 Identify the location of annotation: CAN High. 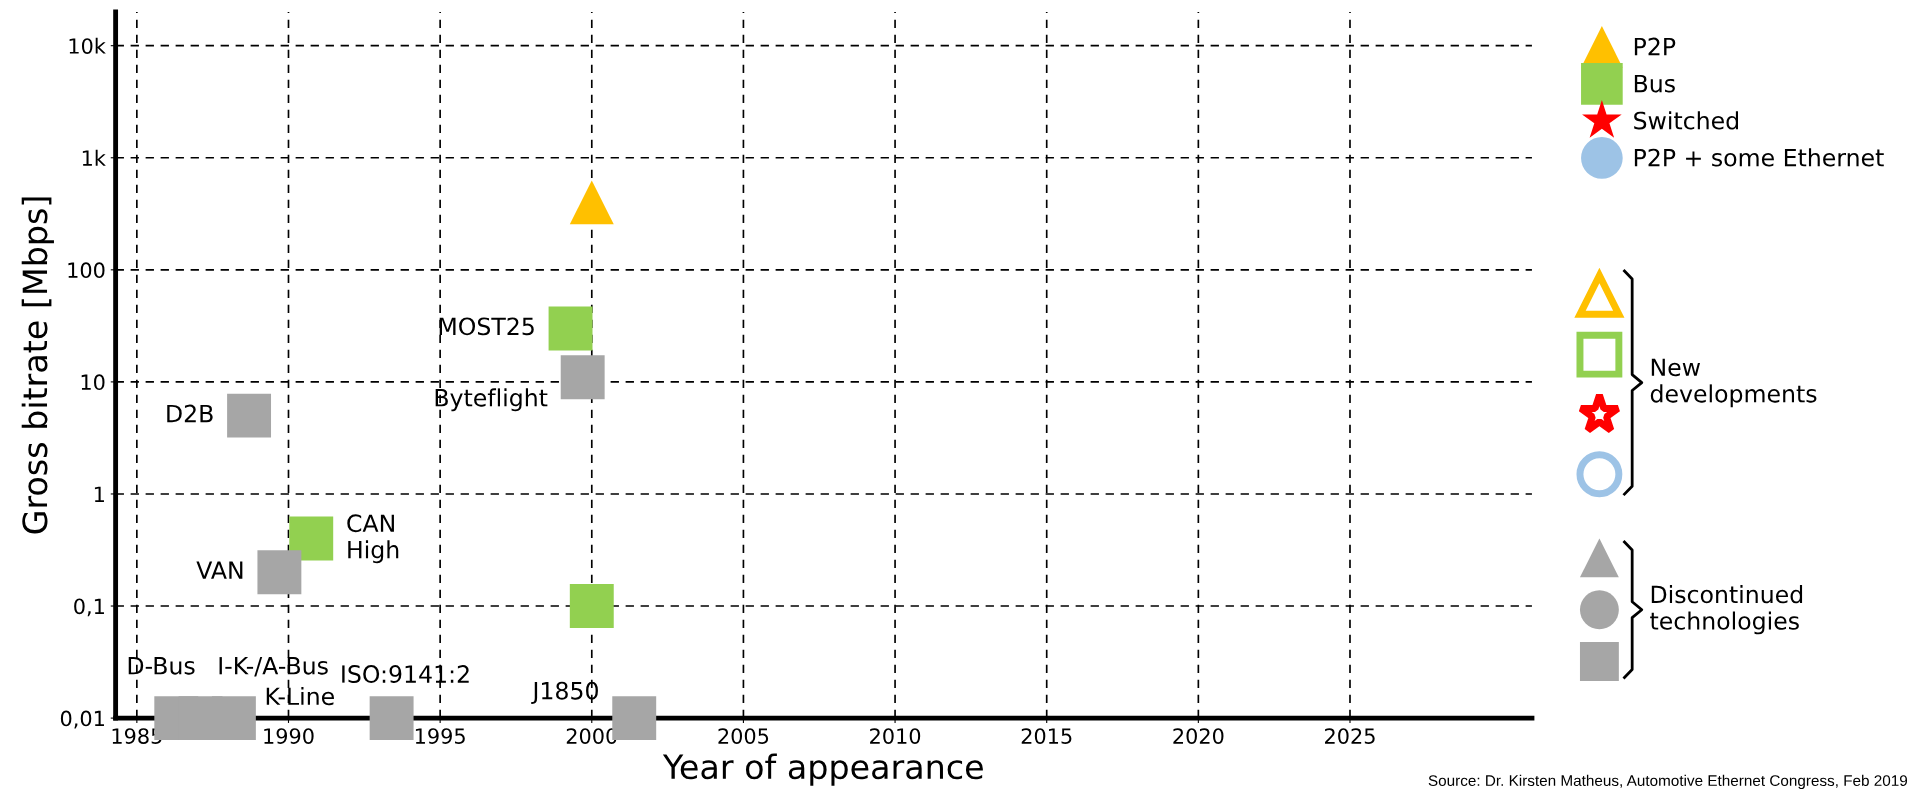
(373, 539).